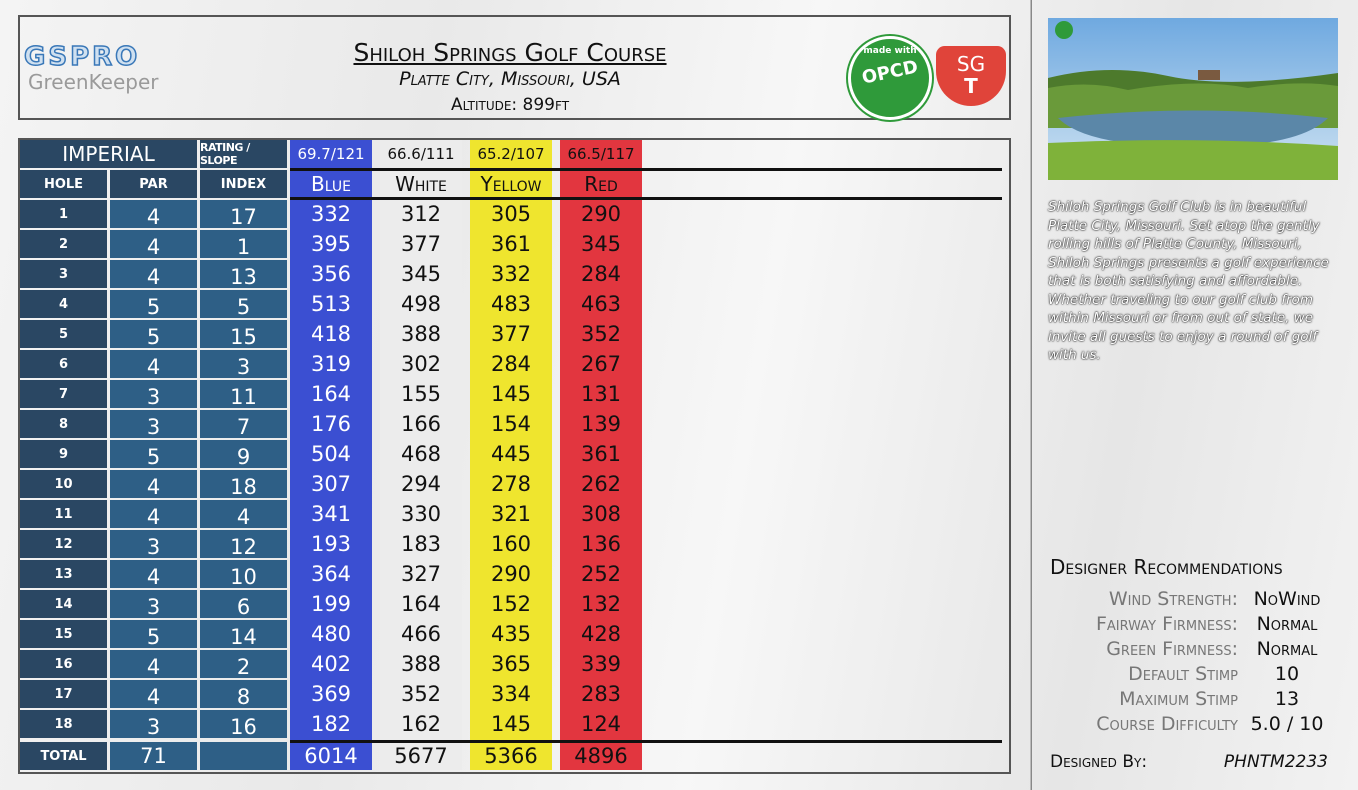 This screenshot has height=790, width=1358. What do you see at coordinates (153, 756) in the screenshot?
I see `total-par: 71` at bounding box center [153, 756].